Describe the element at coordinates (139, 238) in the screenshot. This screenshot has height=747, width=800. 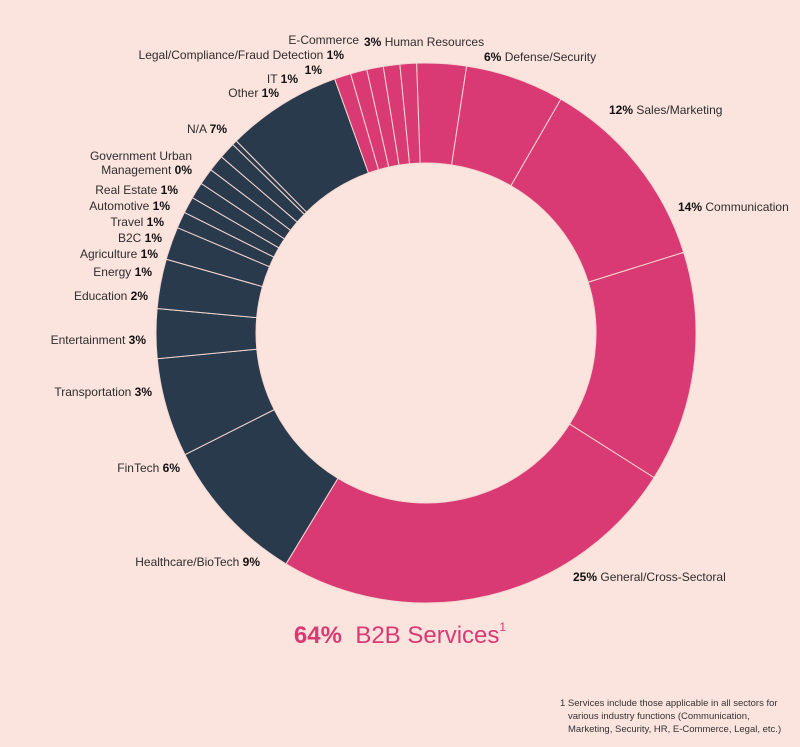
I see `label-b2c: B2C 1%` at that location.